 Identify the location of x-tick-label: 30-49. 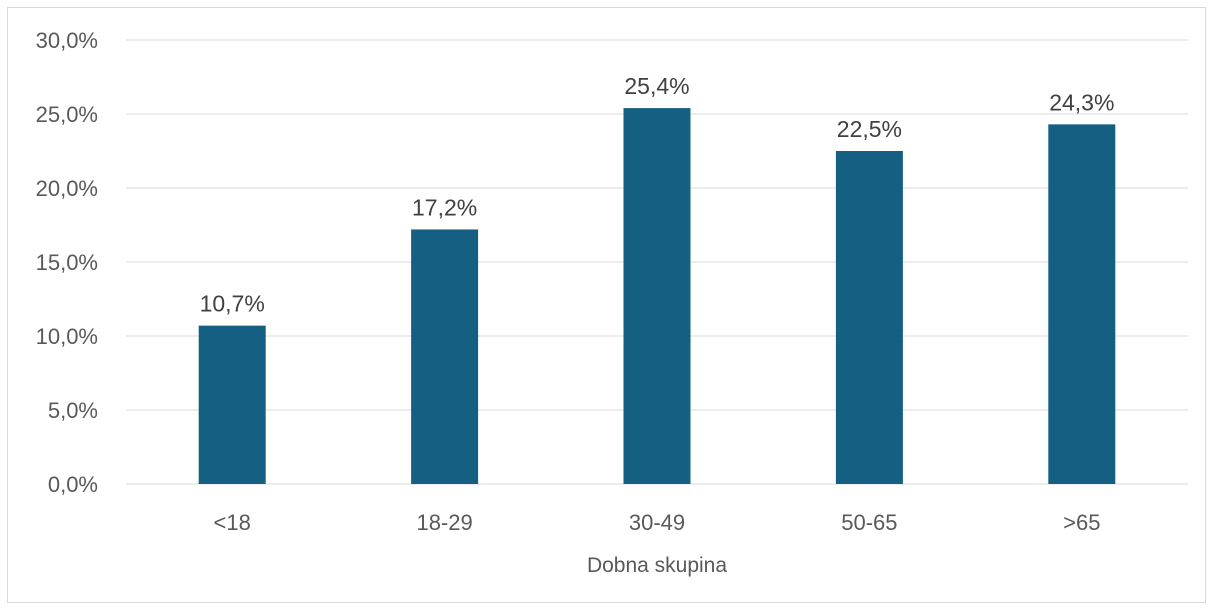
(657, 522).